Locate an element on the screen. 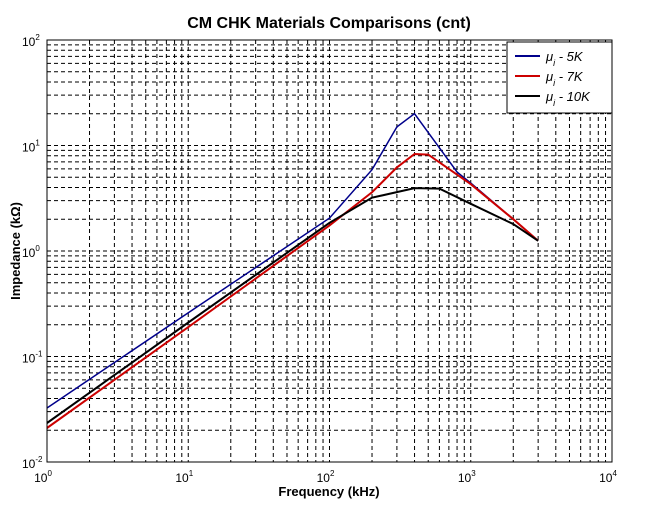  chart-title: CM CHK Materials Comparisons (cnt) is located at coordinates (329, 23).